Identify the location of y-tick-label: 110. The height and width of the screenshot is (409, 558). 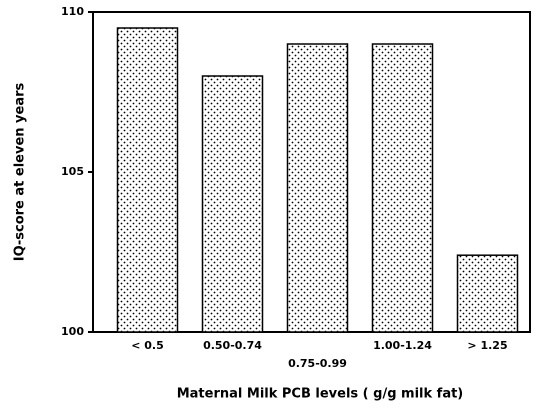
(72, 11).